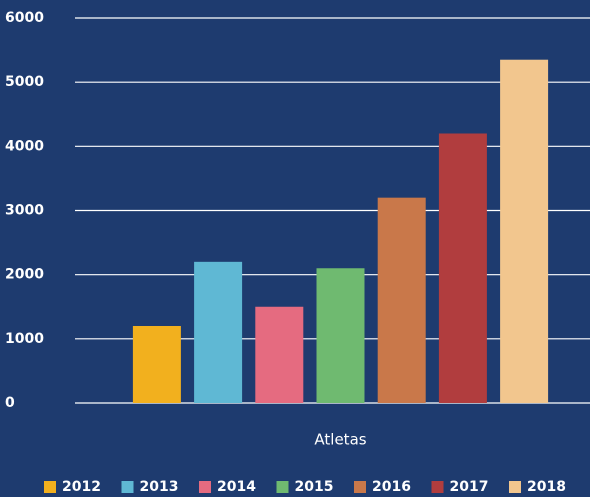 This screenshot has height=497, width=590. What do you see at coordinates (314, 487) in the screenshot?
I see `legend-label: 2015` at bounding box center [314, 487].